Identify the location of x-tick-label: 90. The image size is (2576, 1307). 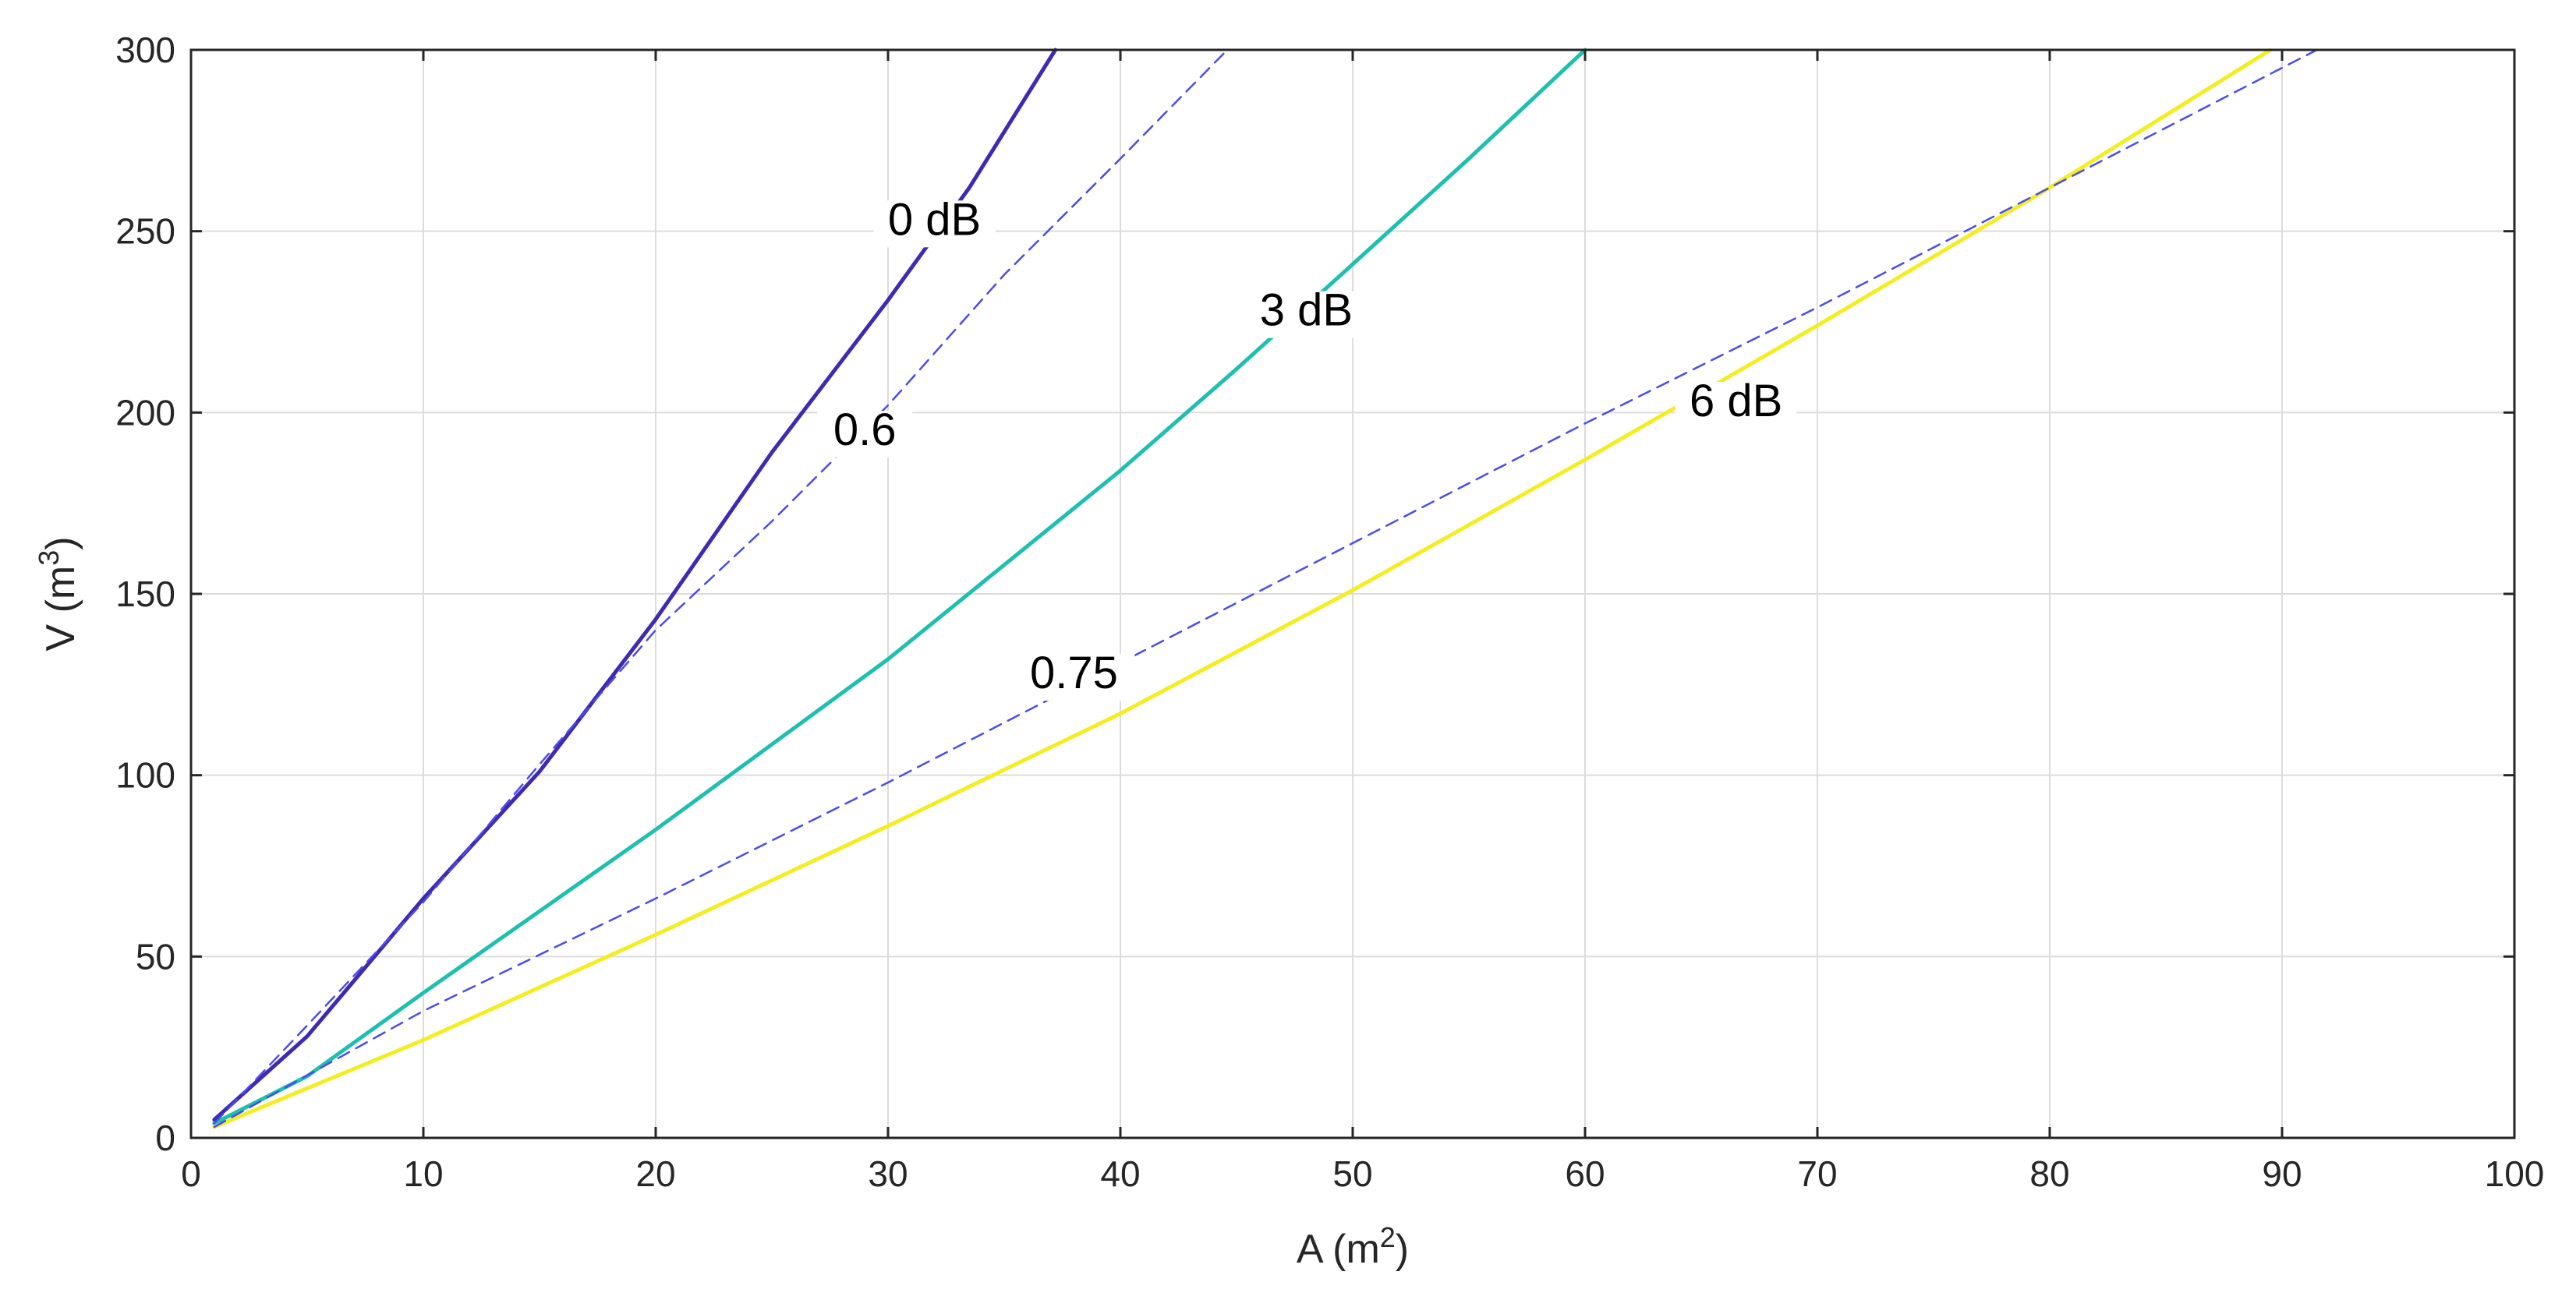
(2282, 1173).